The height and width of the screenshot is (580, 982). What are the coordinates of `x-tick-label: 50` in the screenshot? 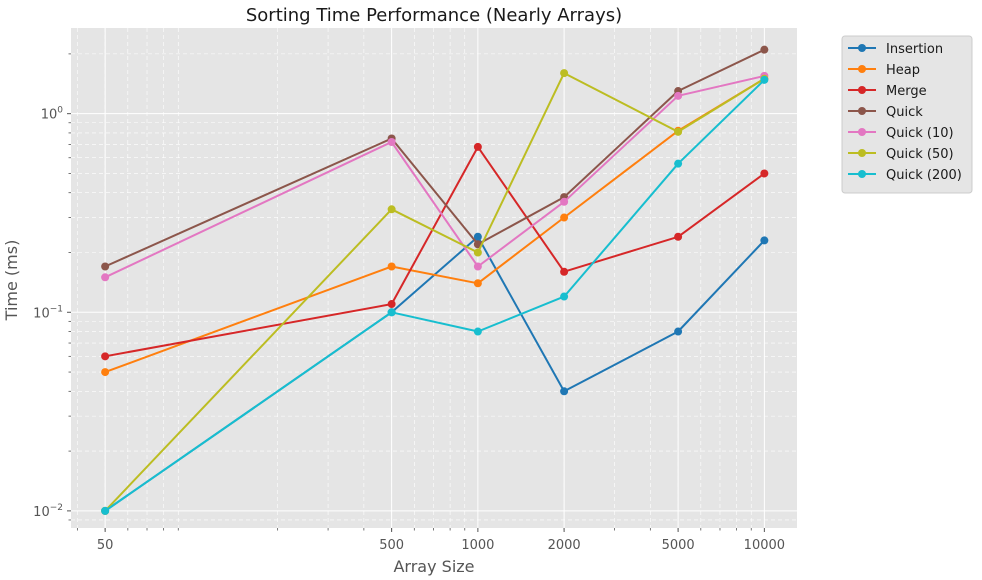 It's located at (105, 545).